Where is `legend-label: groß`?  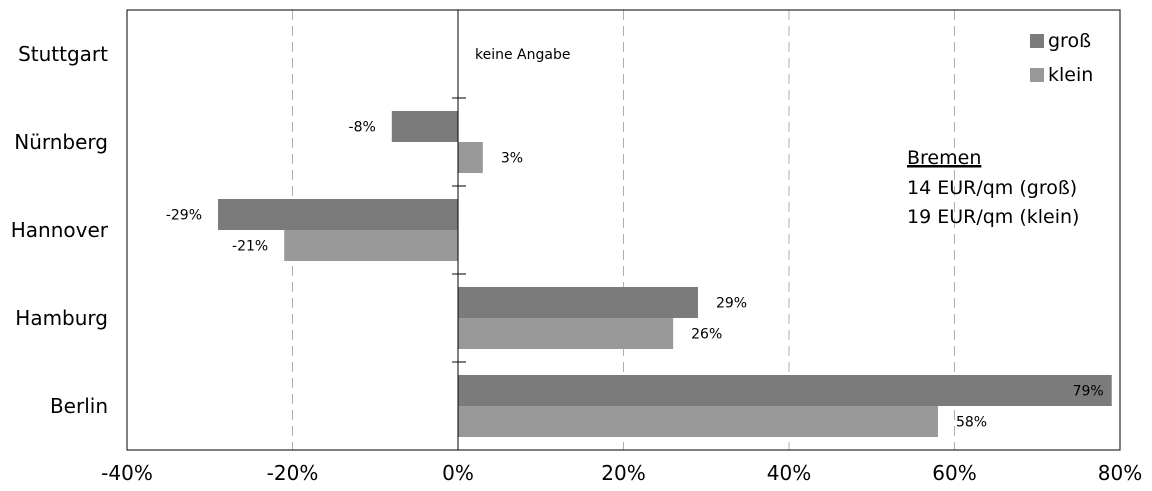
legend-label: groß is located at coordinates (1069, 41).